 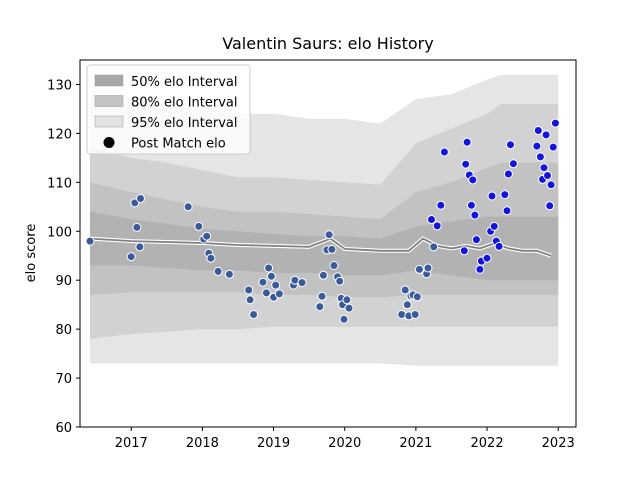 What do you see at coordinates (184, 82) in the screenshot?
I see `legend-label: 50% elo Interval` at bounding box center [184, 82].